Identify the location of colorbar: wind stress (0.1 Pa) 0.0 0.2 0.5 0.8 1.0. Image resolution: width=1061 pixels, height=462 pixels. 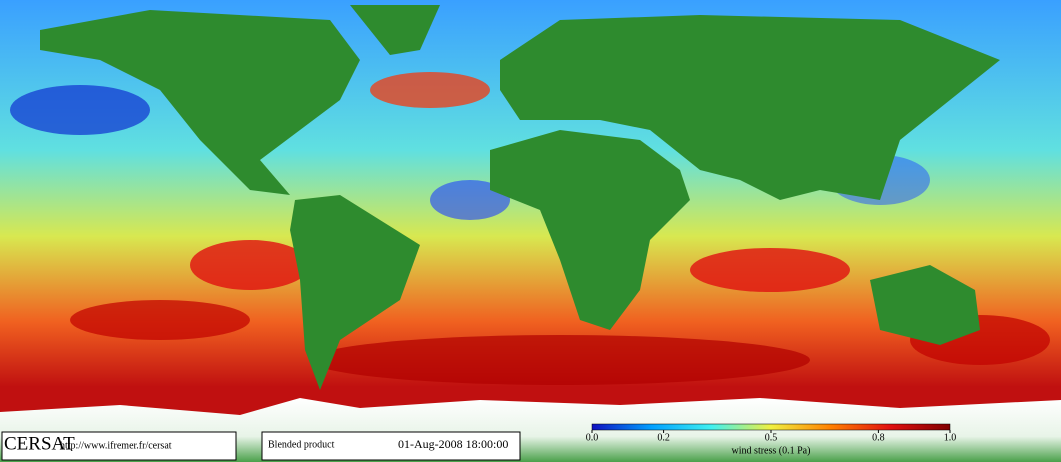
(771, 439).